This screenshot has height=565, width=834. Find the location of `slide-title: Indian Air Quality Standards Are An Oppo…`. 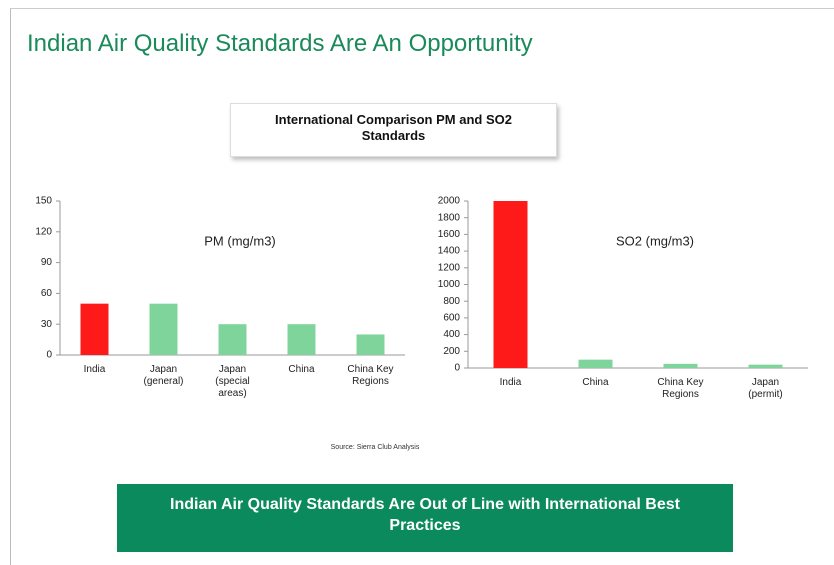

slide-title: Indian Air Quality Standards Are An Oppo… is located at coordinates (280, 43).